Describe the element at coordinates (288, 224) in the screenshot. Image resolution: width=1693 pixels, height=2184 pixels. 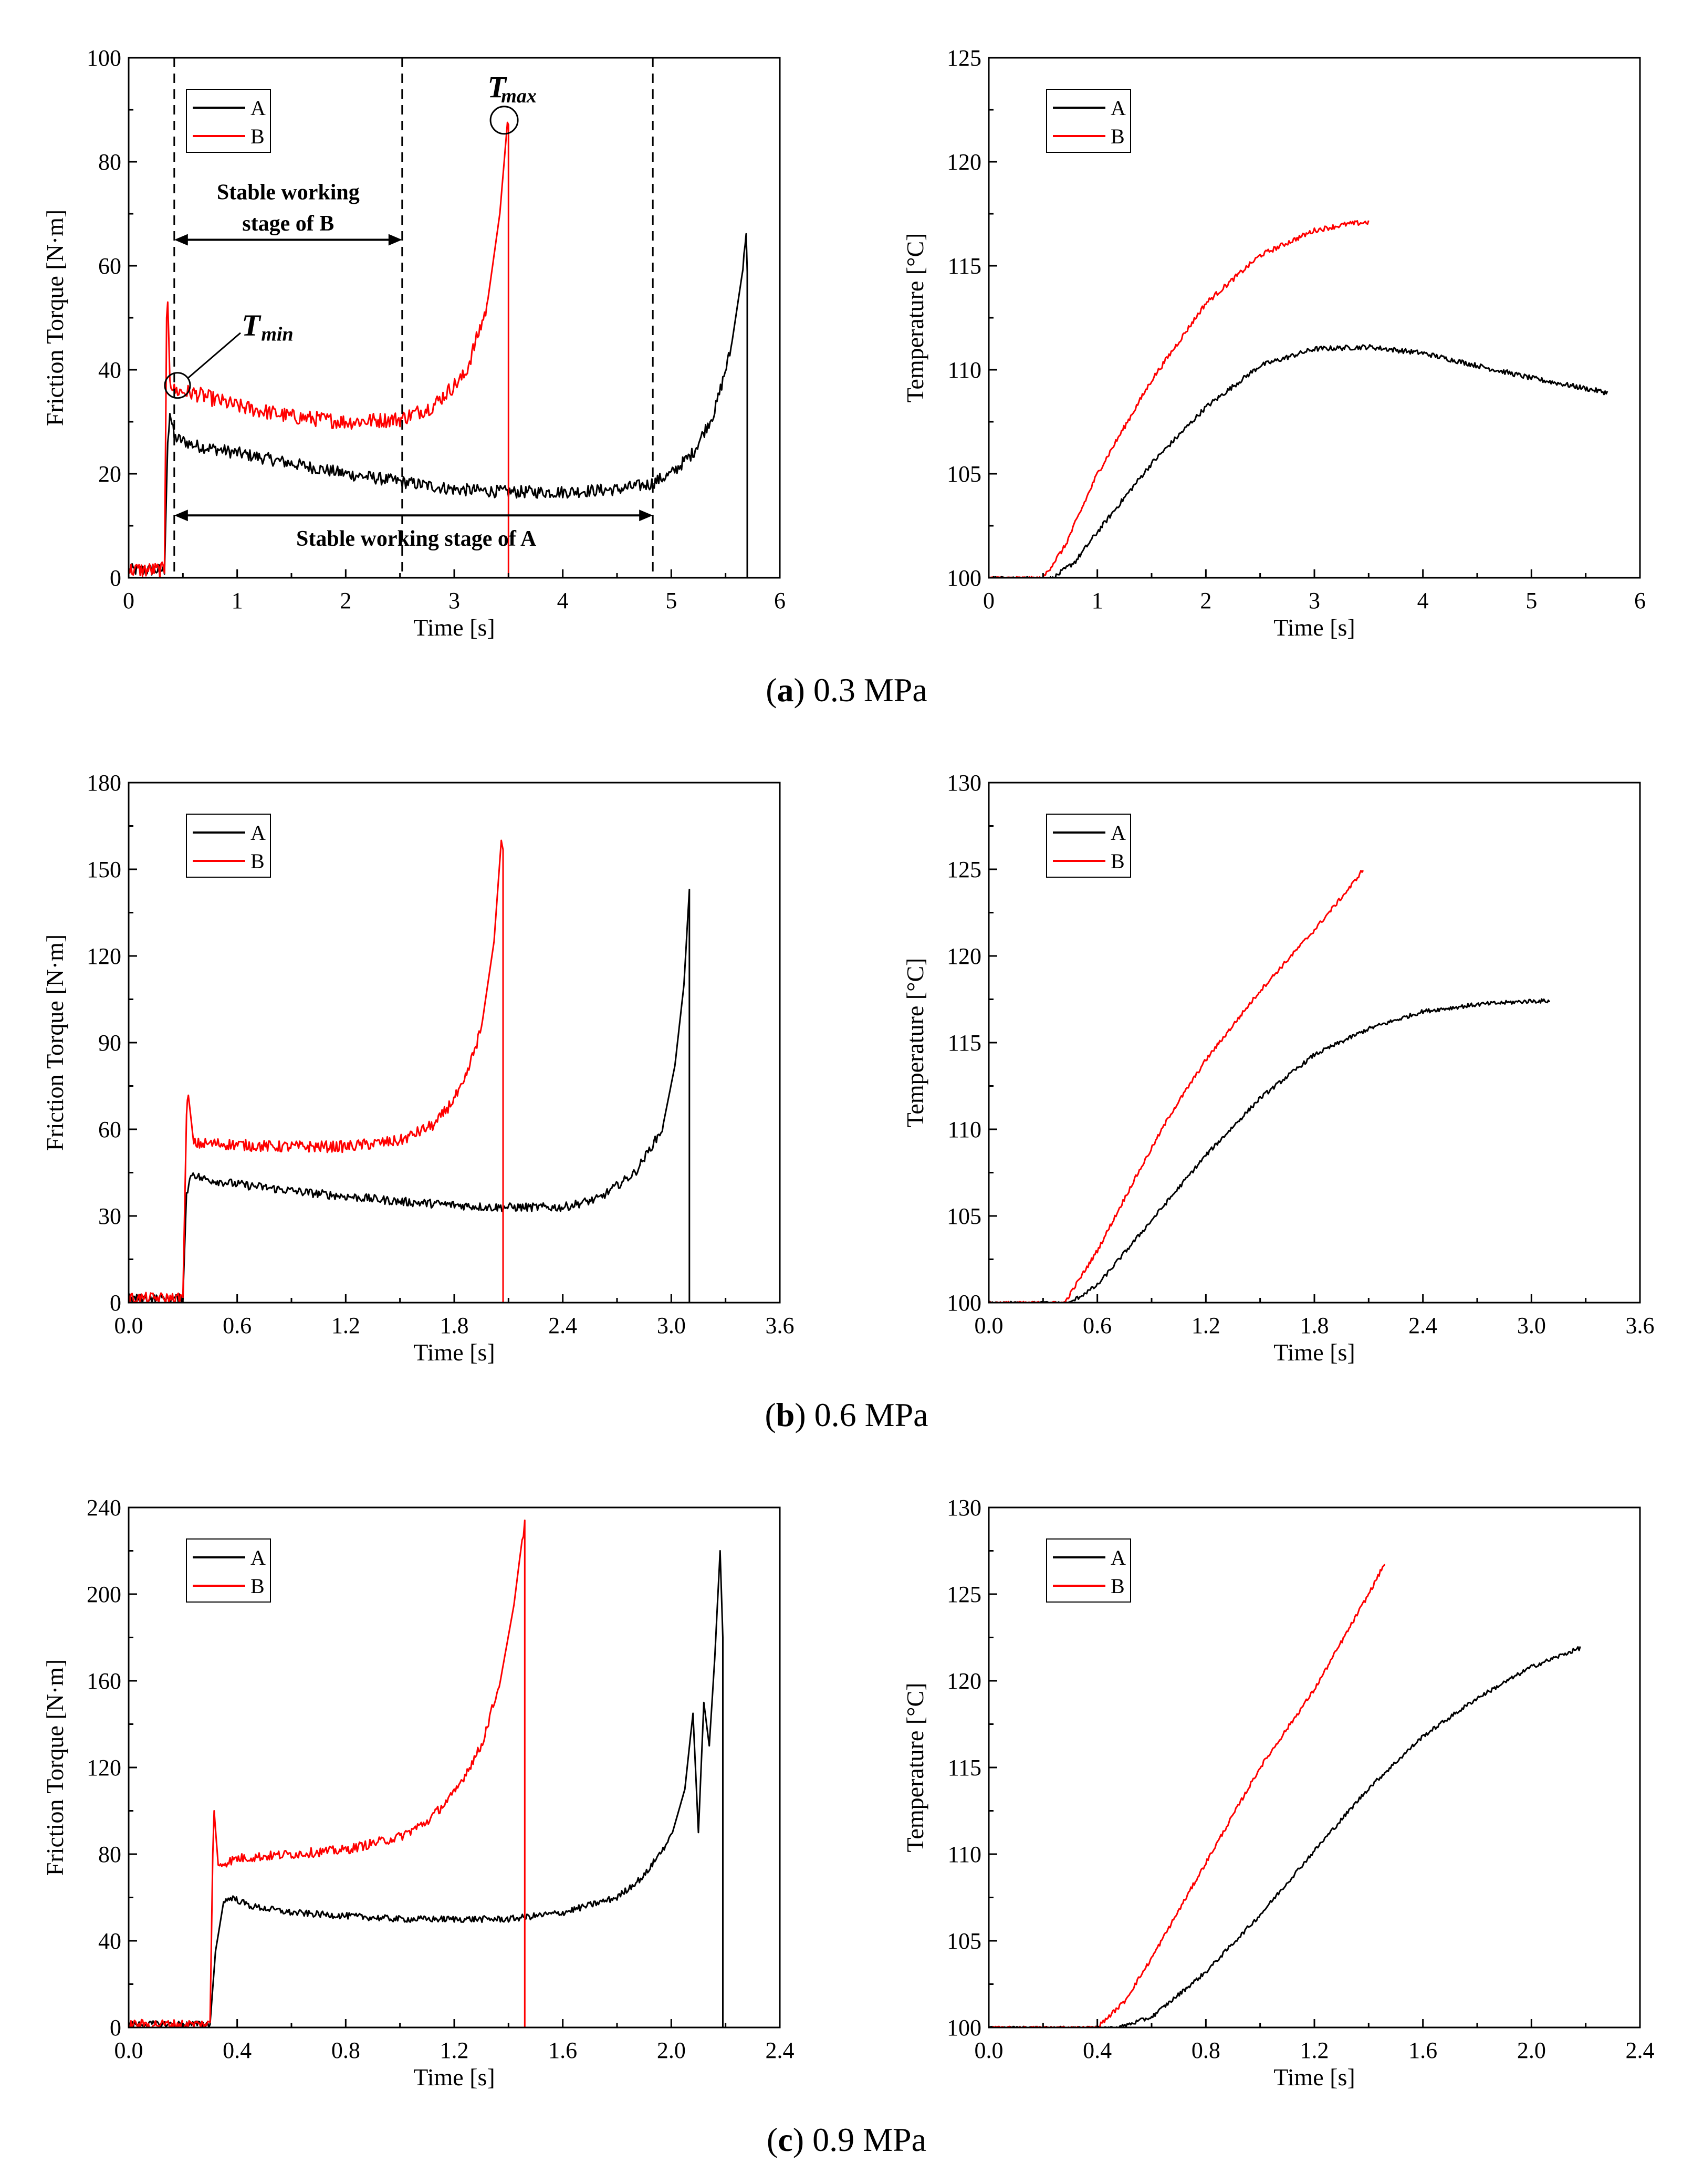
I see `stage-b-label: stage of B` at that location.